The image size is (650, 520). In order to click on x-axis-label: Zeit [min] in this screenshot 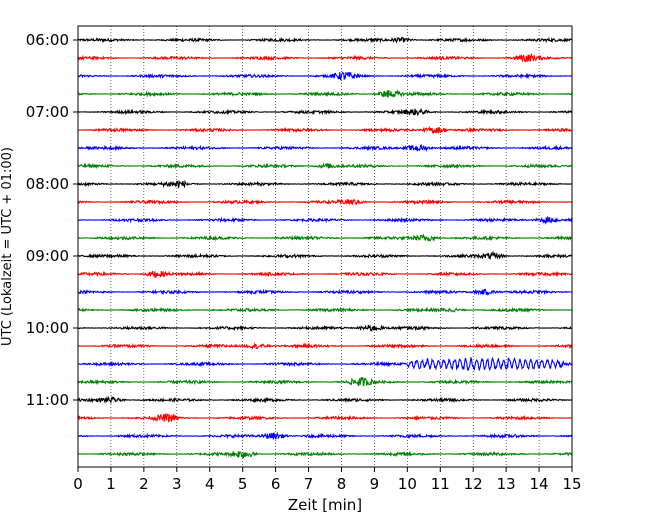, I will do `click(325, 505)`.